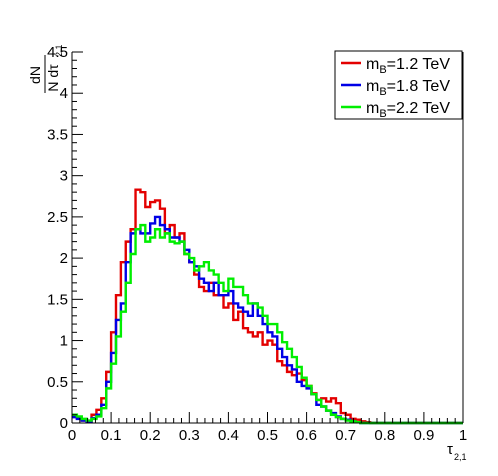  What do you see at coordinates (57, 382) in the screenshot?
I see `y-tick-label: 0.5` at bounding box center [57, 382].